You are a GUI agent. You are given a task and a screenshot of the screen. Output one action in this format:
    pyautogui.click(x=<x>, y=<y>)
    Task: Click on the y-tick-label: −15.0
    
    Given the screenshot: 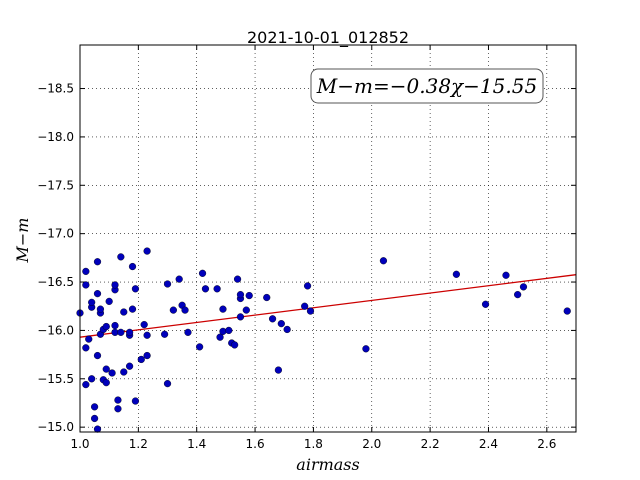 What is the action you would take?
    pyautogui.click(x=55, y=427)
    